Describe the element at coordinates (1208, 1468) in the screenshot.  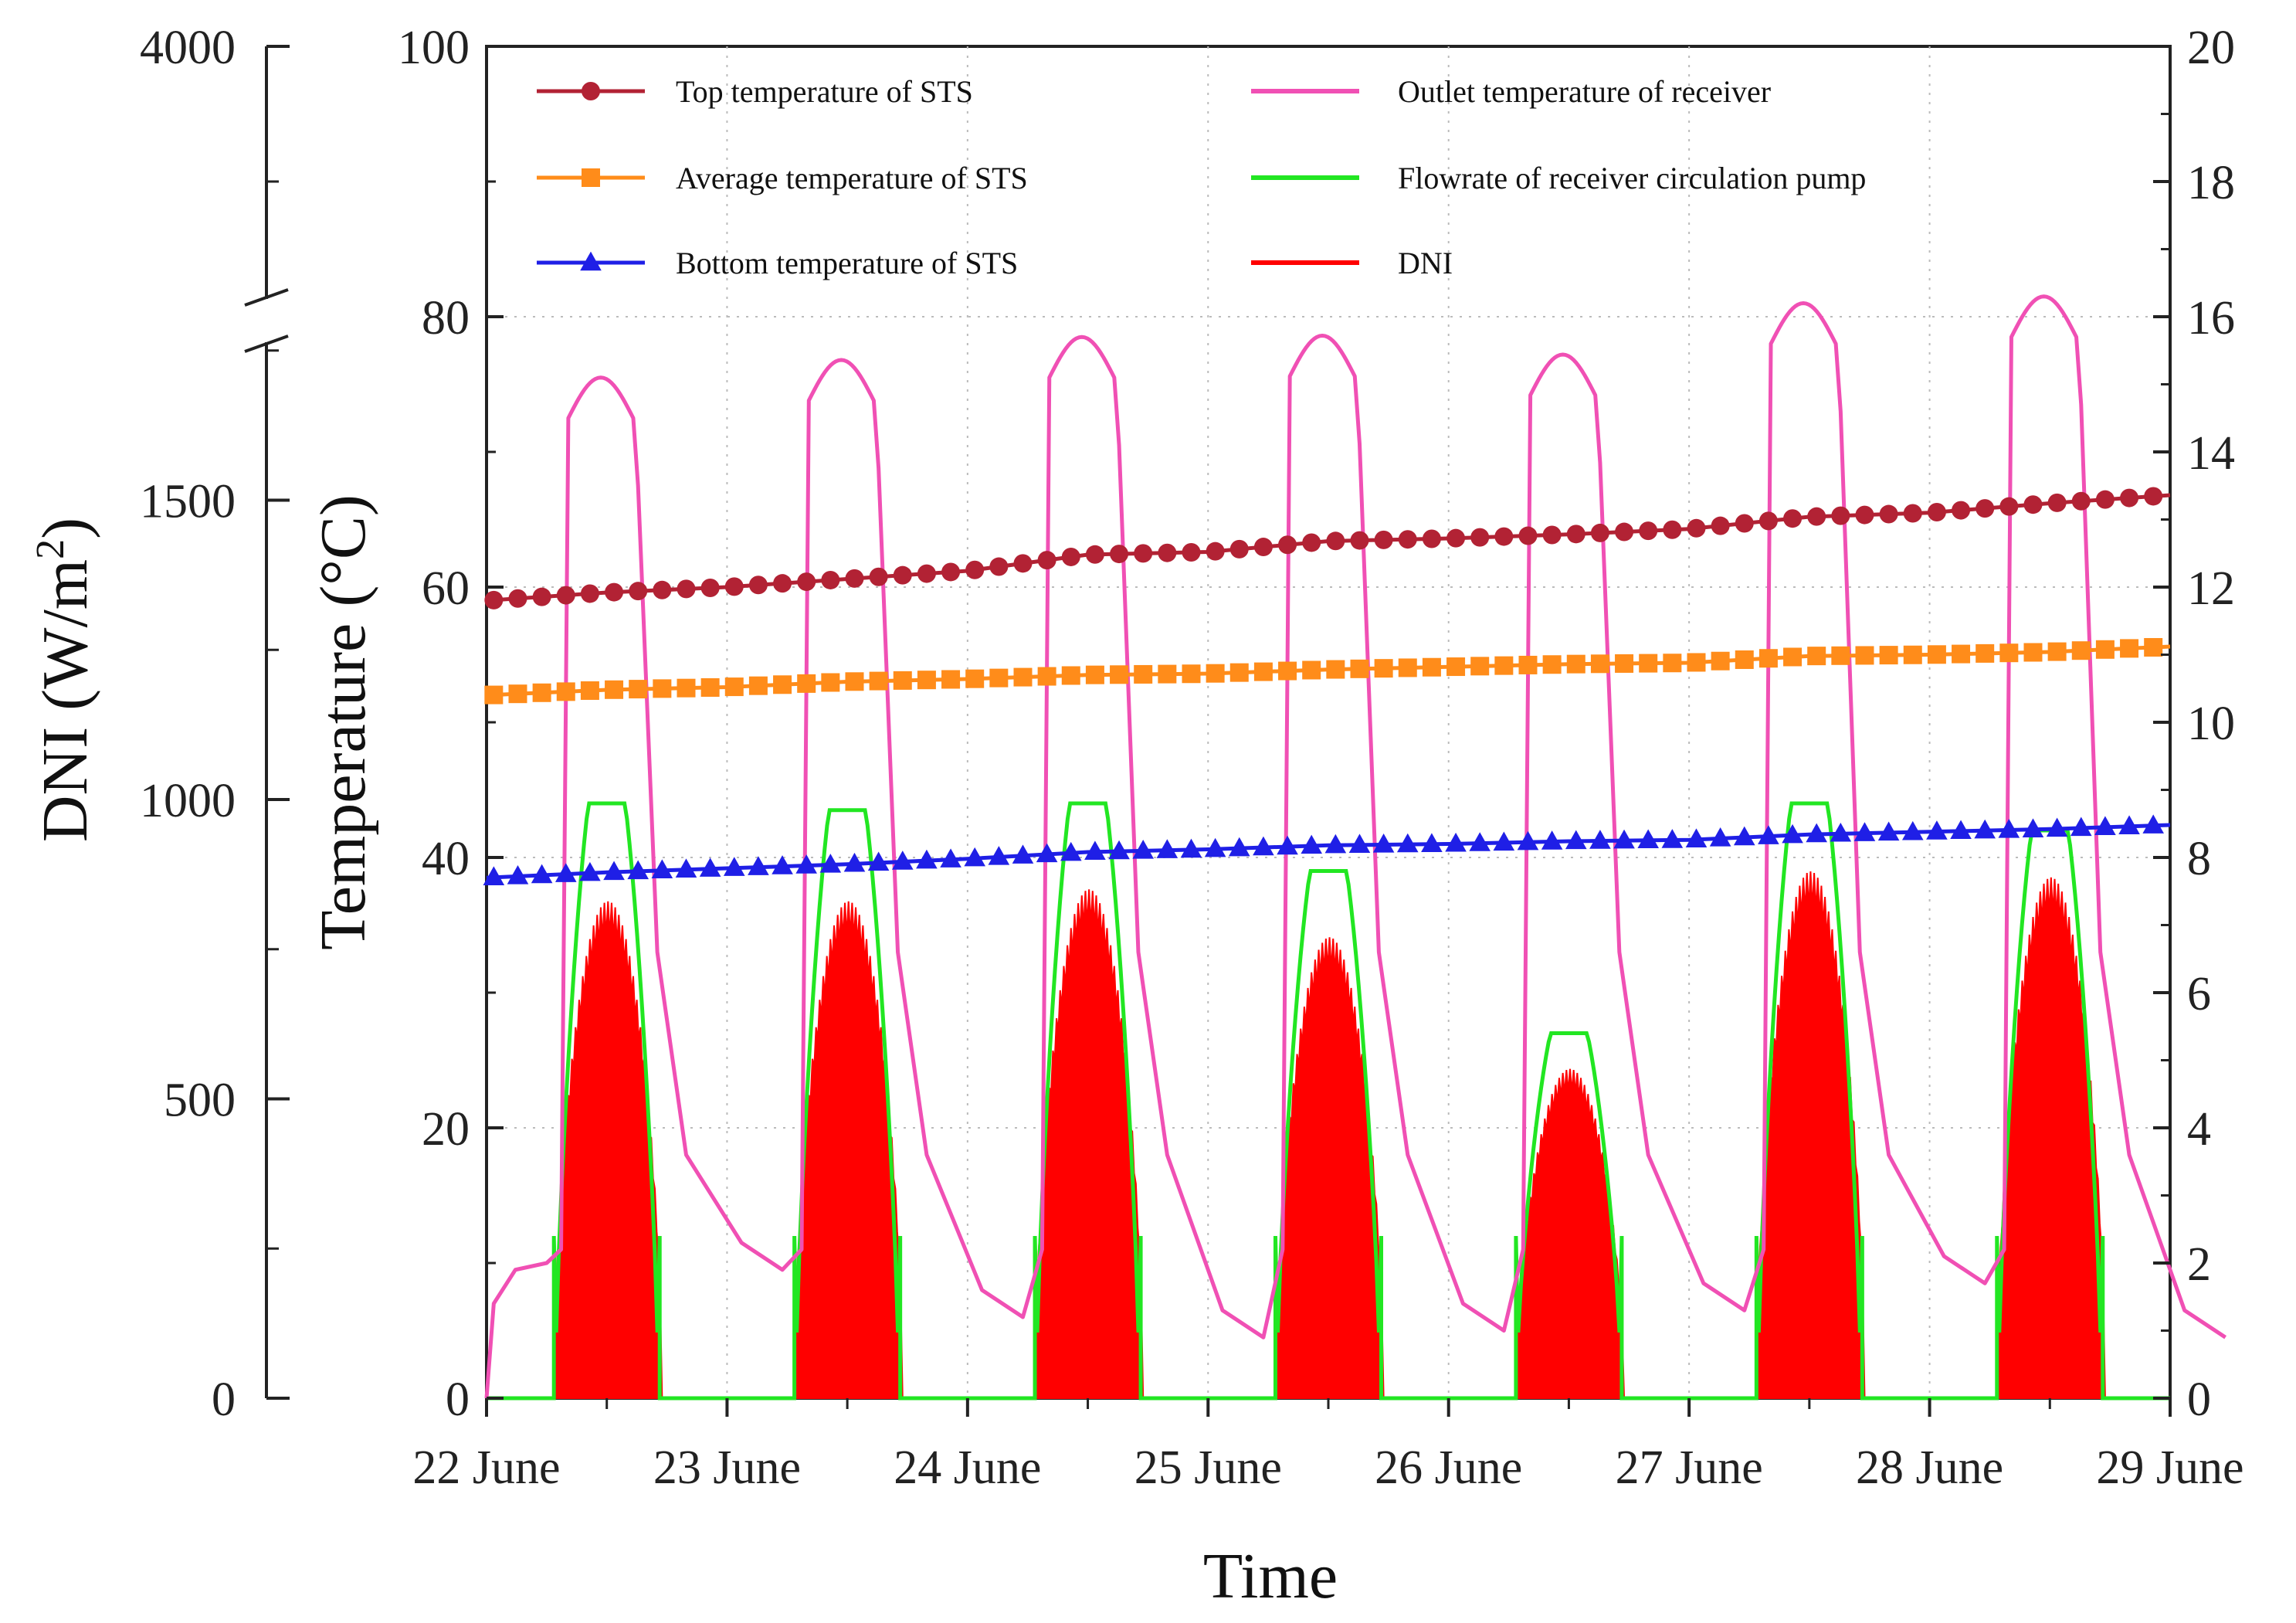
I see `x-tick-label: 25 June` at that location.